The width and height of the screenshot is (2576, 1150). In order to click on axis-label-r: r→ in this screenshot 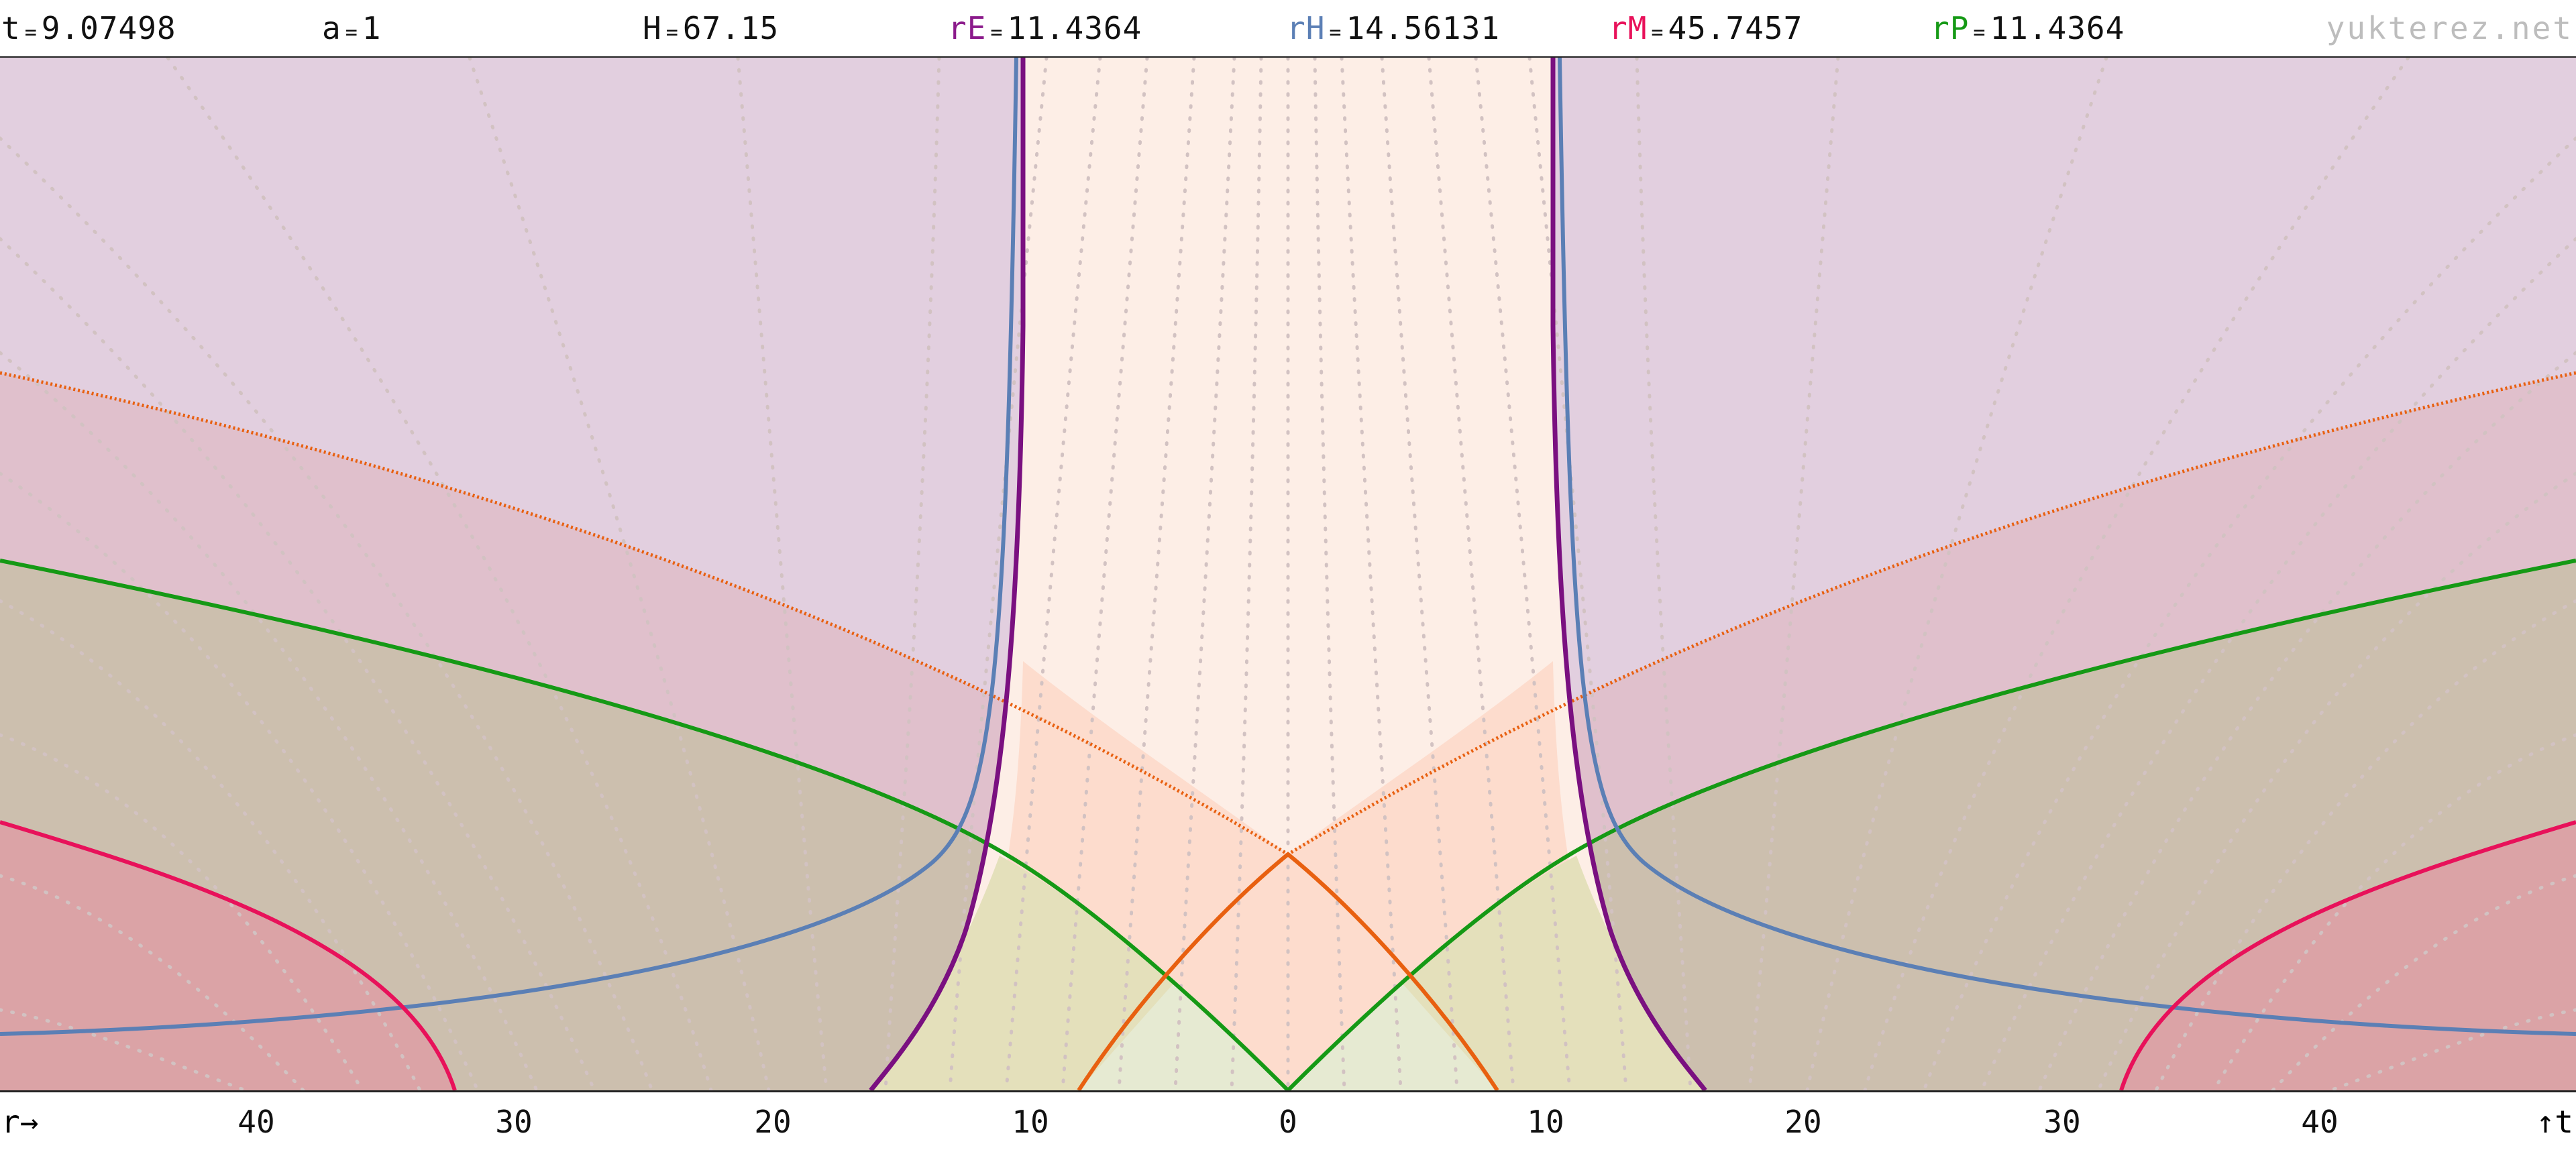, I will do `click(20, 1122)`.